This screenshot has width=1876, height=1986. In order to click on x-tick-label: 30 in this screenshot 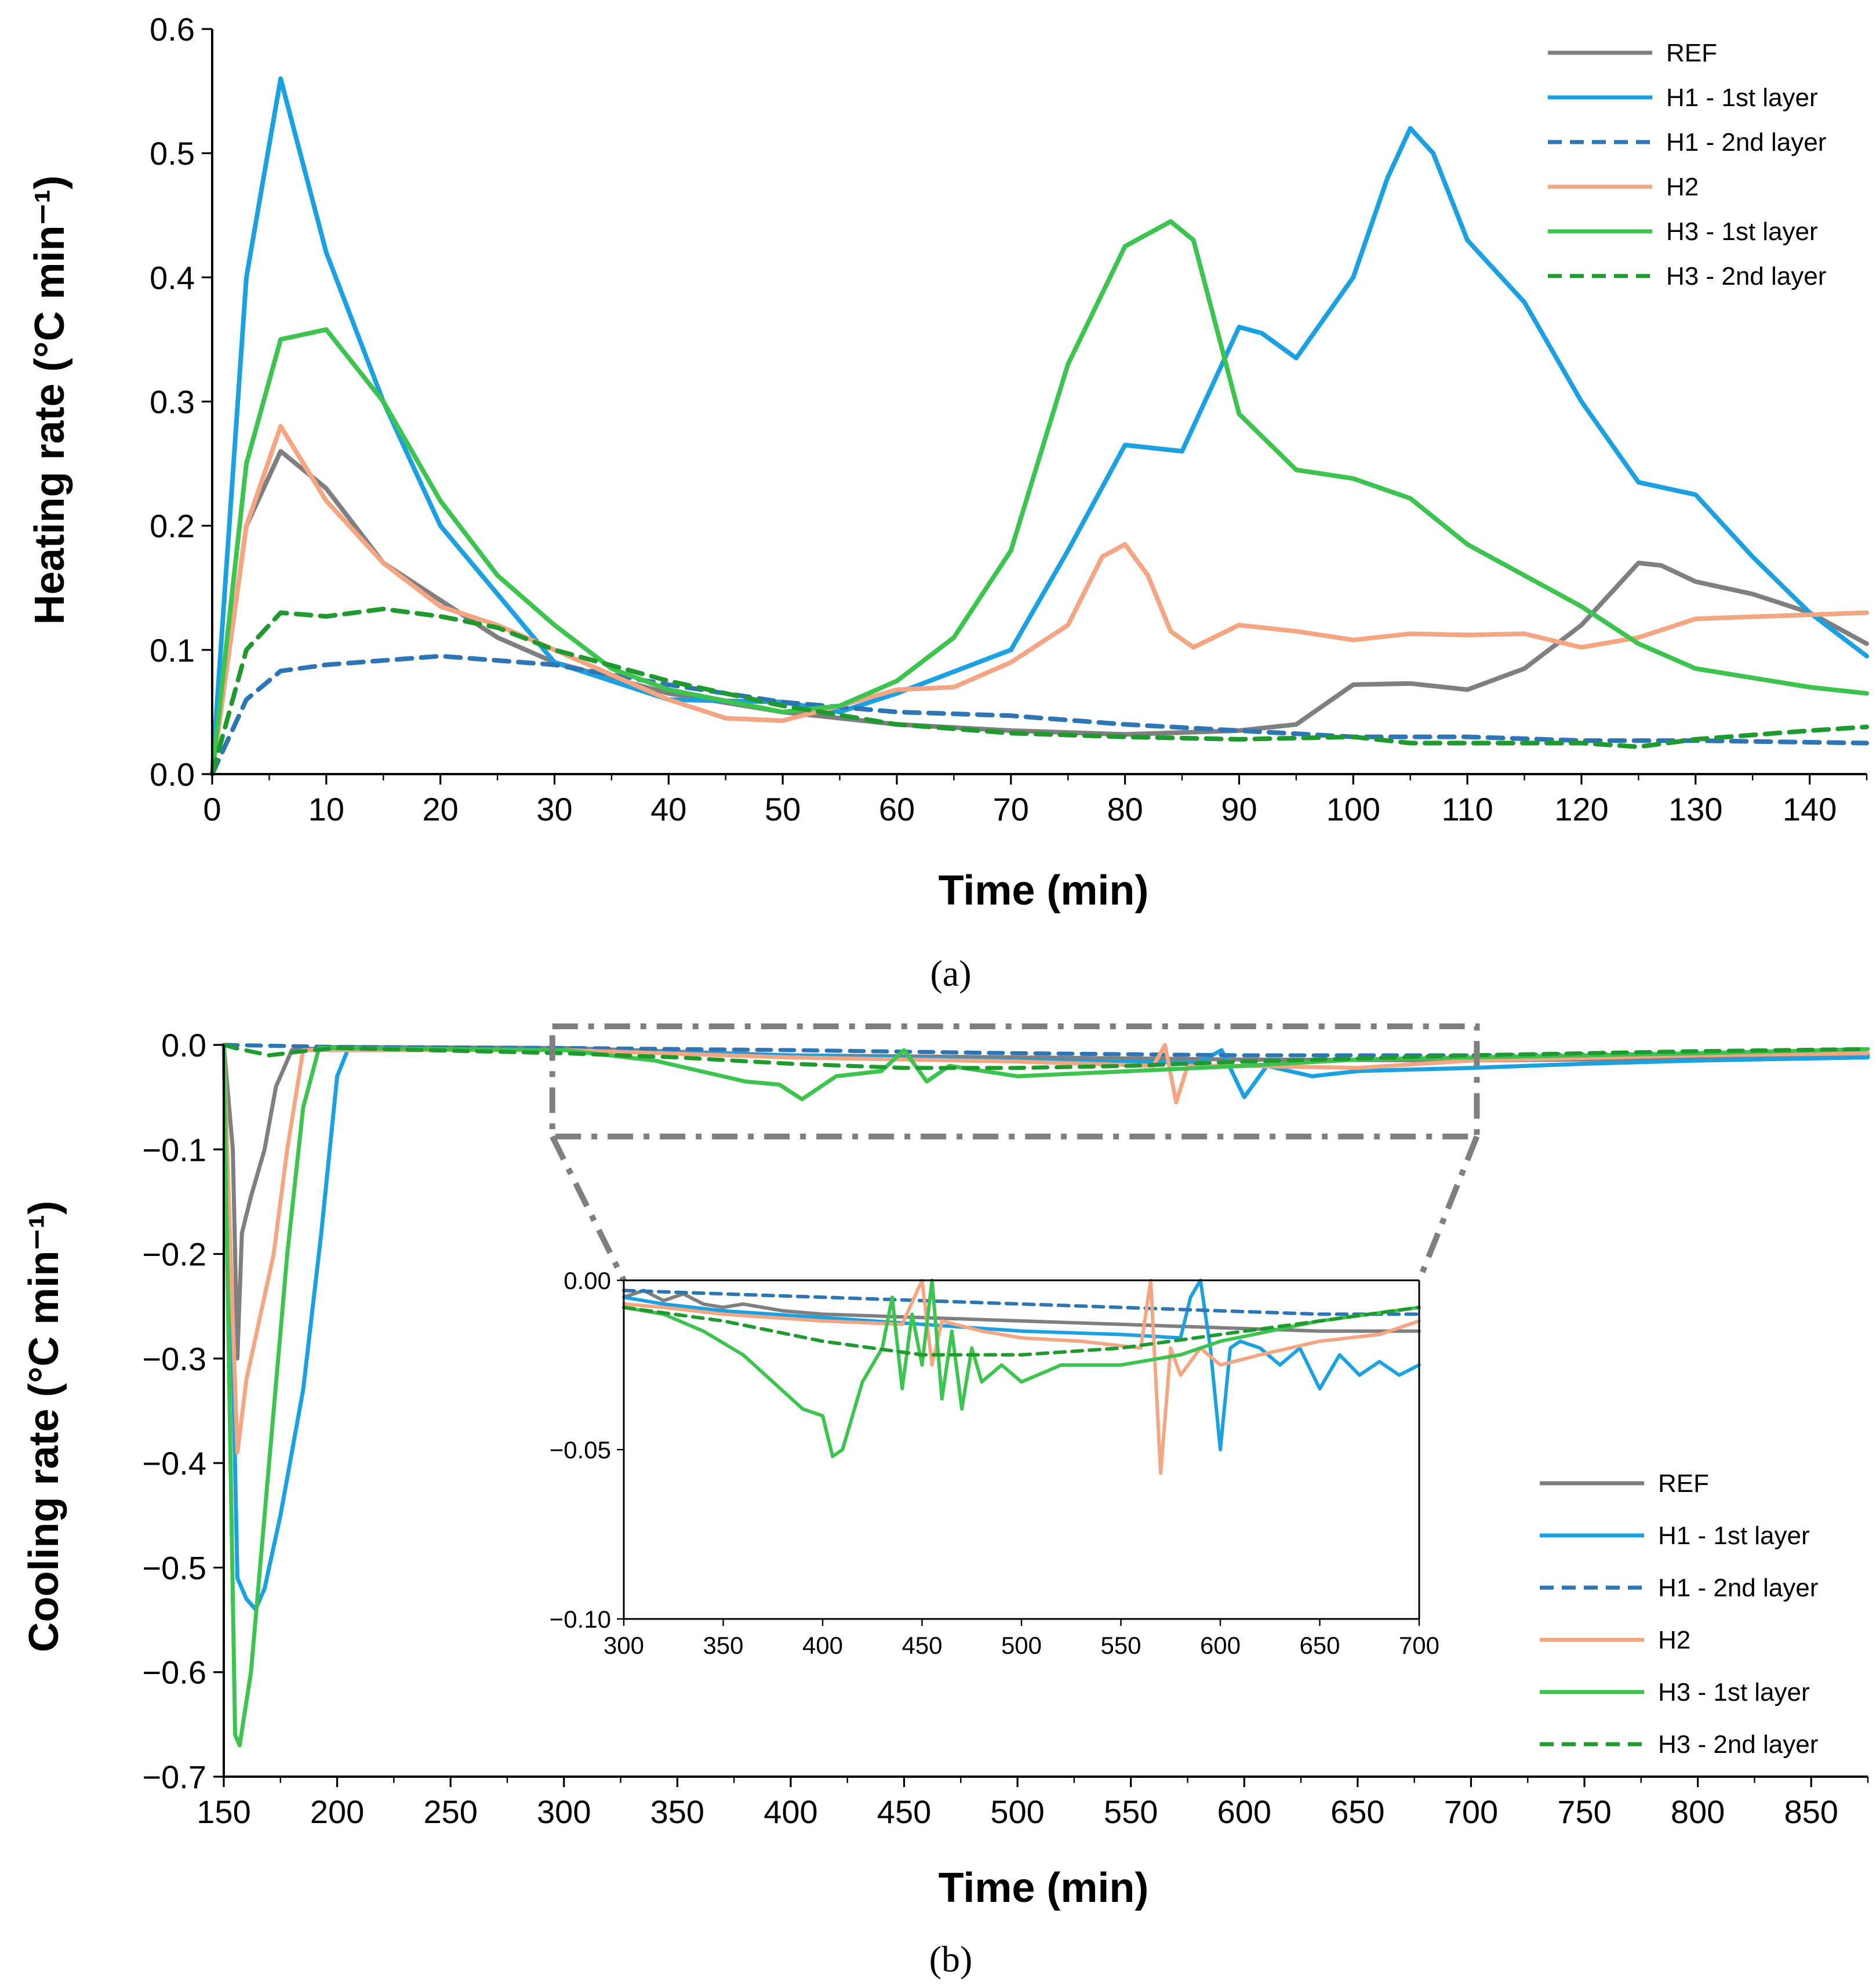, I will do `click(554, 809)`.